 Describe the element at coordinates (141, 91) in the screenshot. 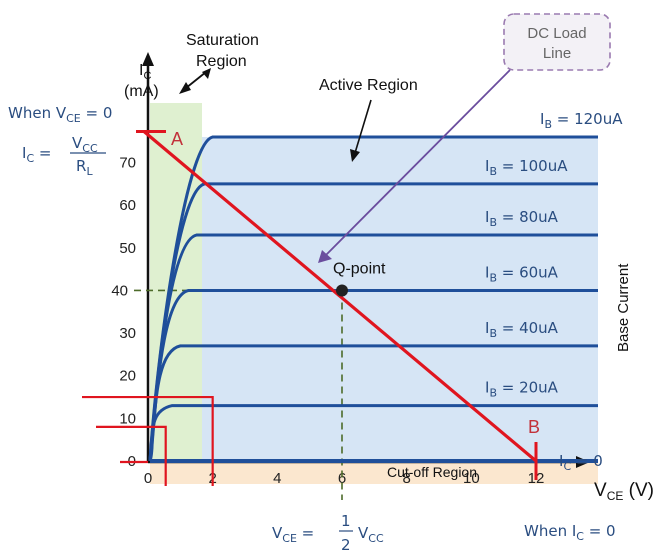

I see `y-axis-unit: (mA)` at that location.